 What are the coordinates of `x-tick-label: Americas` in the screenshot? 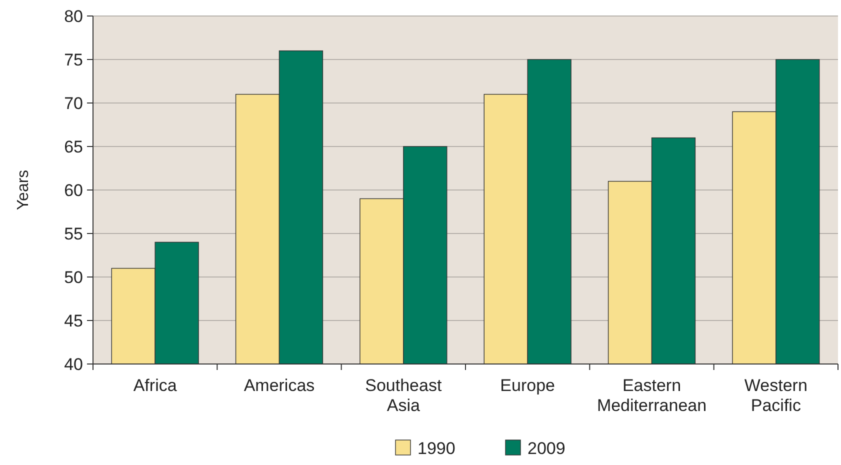 It's located at (279, 385).